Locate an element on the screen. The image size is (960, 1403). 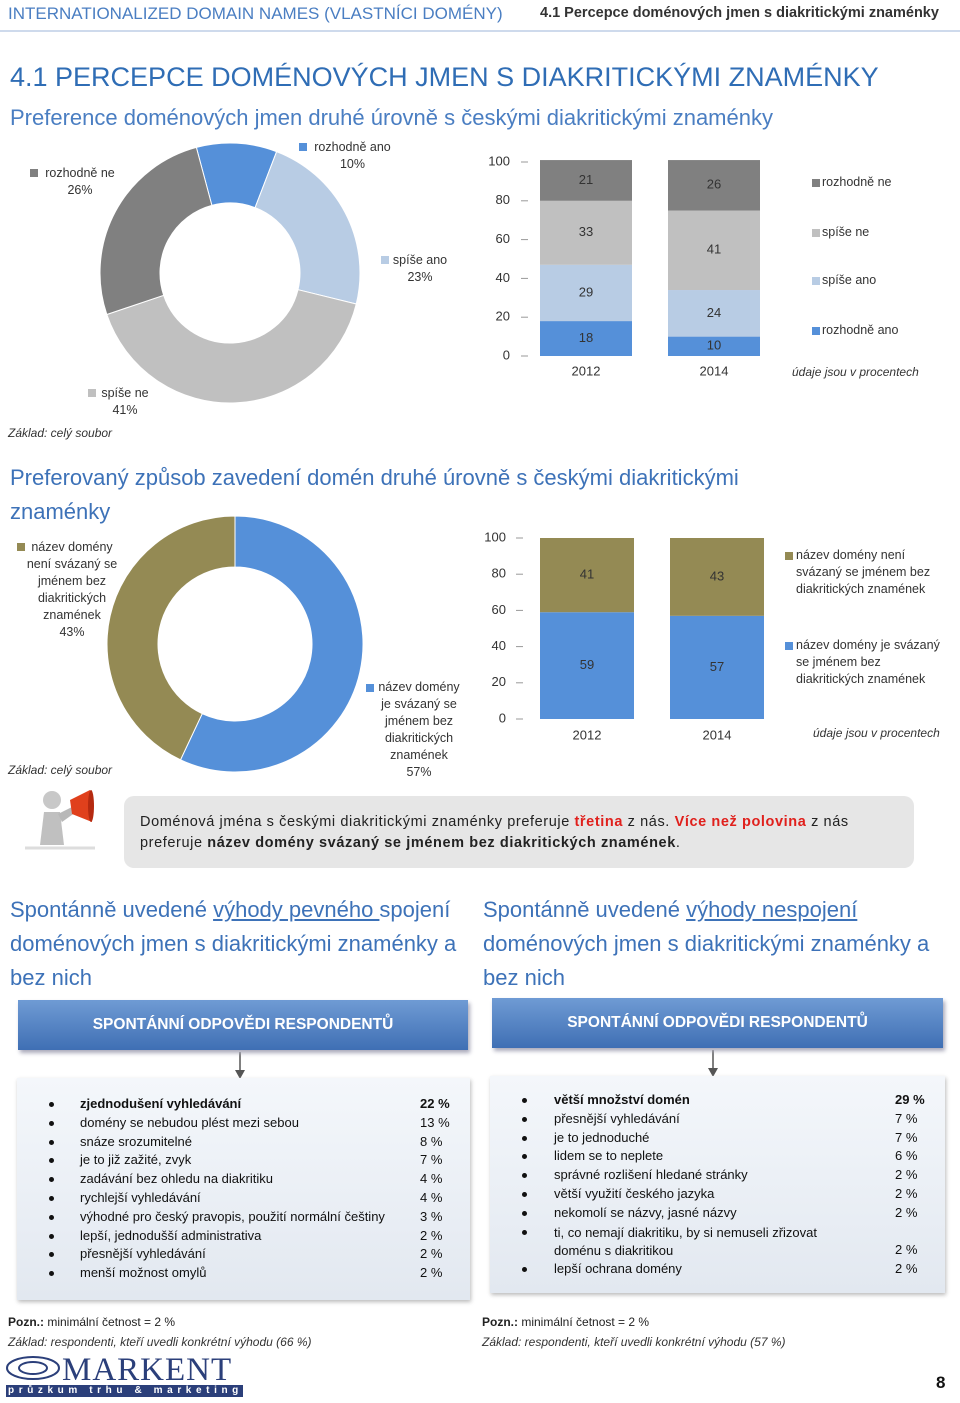
item-value: 4 % is located at coordinates (431, 1179).